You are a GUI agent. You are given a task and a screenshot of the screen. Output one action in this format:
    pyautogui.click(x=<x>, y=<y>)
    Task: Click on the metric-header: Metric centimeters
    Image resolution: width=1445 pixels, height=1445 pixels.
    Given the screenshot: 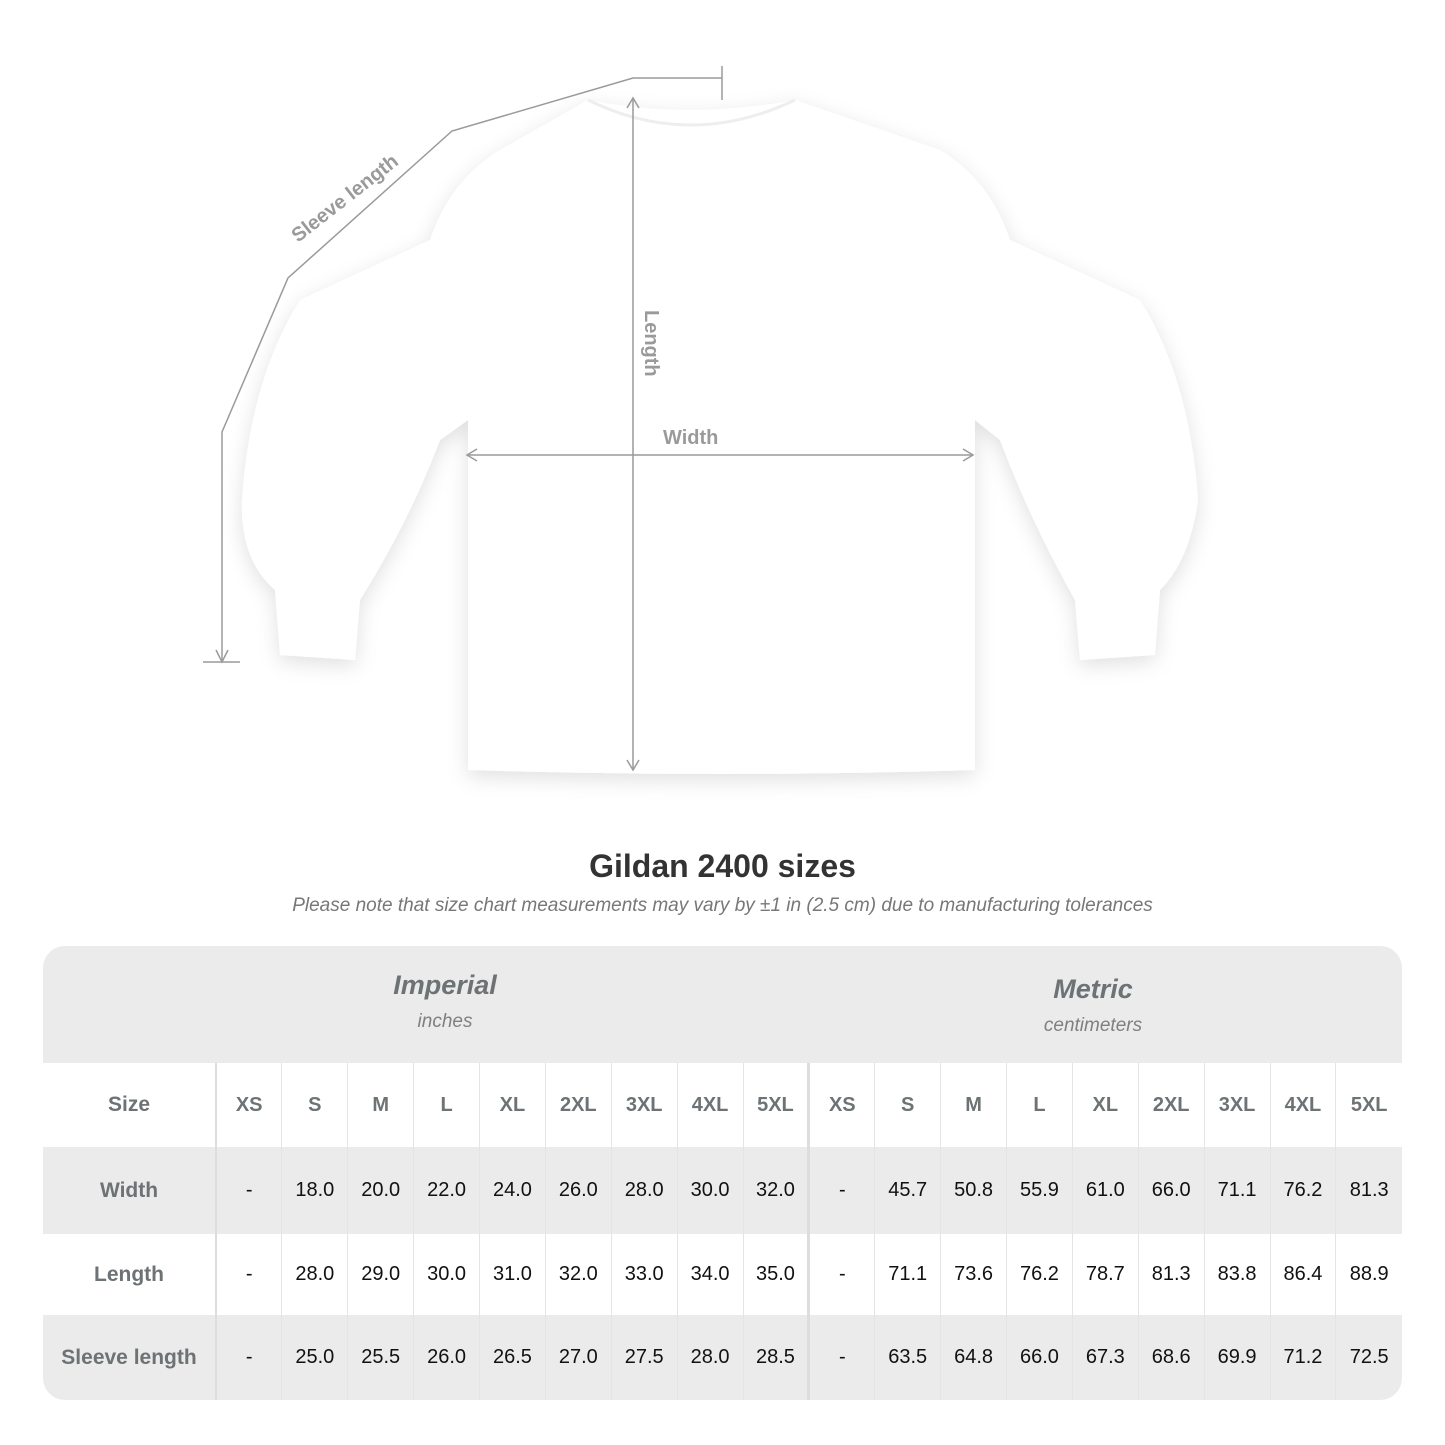 What is the action you would take?
    pyautogui.click(x=1093, y=1005)
    